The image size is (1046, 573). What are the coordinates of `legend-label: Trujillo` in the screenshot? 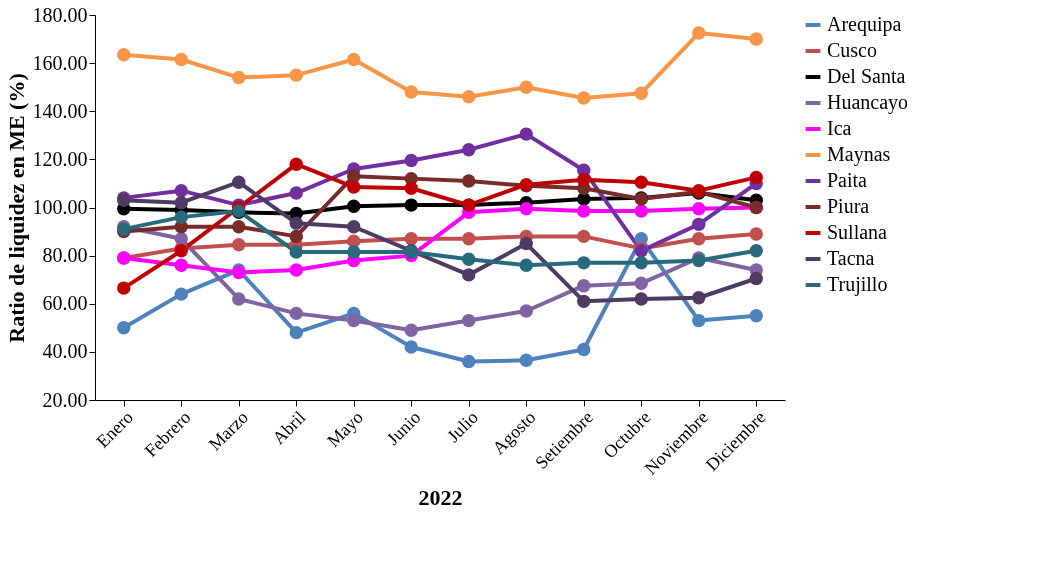 It's located at (857, 284).